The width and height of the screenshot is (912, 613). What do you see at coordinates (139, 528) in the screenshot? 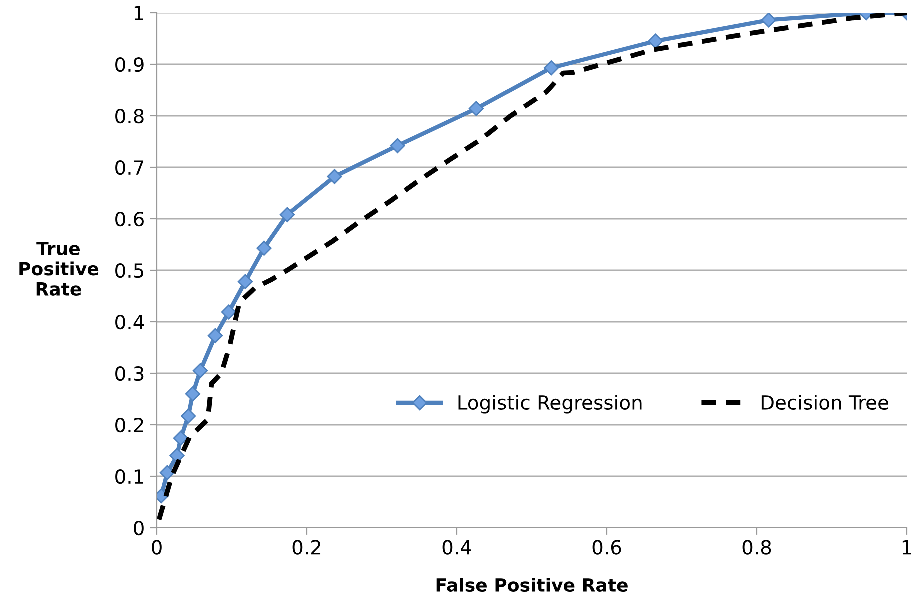
I see `y-tick-label: 0` at bounding box center [139, 528].